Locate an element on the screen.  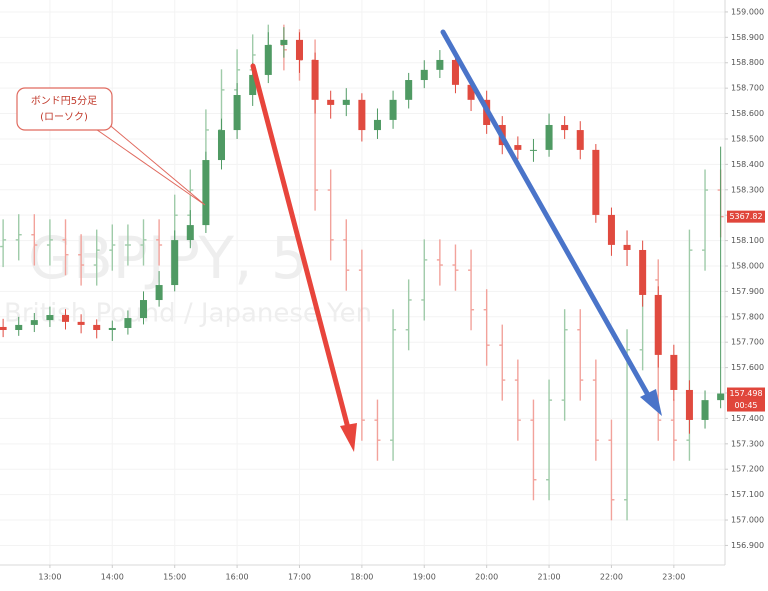
y-tick-label: 157.200 is located at coordinates (747, 469).